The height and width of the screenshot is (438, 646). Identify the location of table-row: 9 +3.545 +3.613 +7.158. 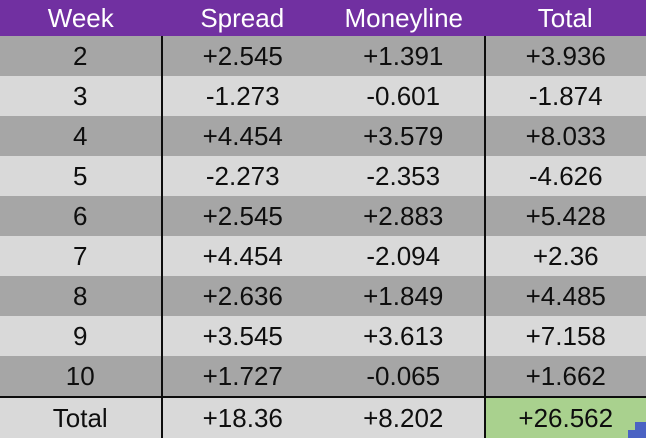
(323, 336).